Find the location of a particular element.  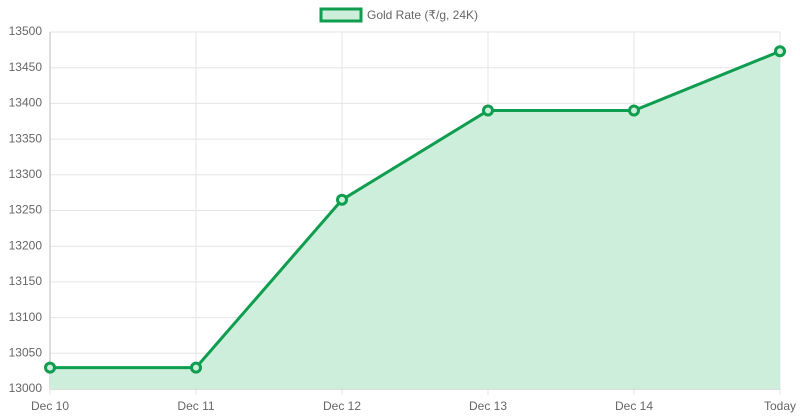

y-tick-label: 13150 is located at coordinates (26, 281).